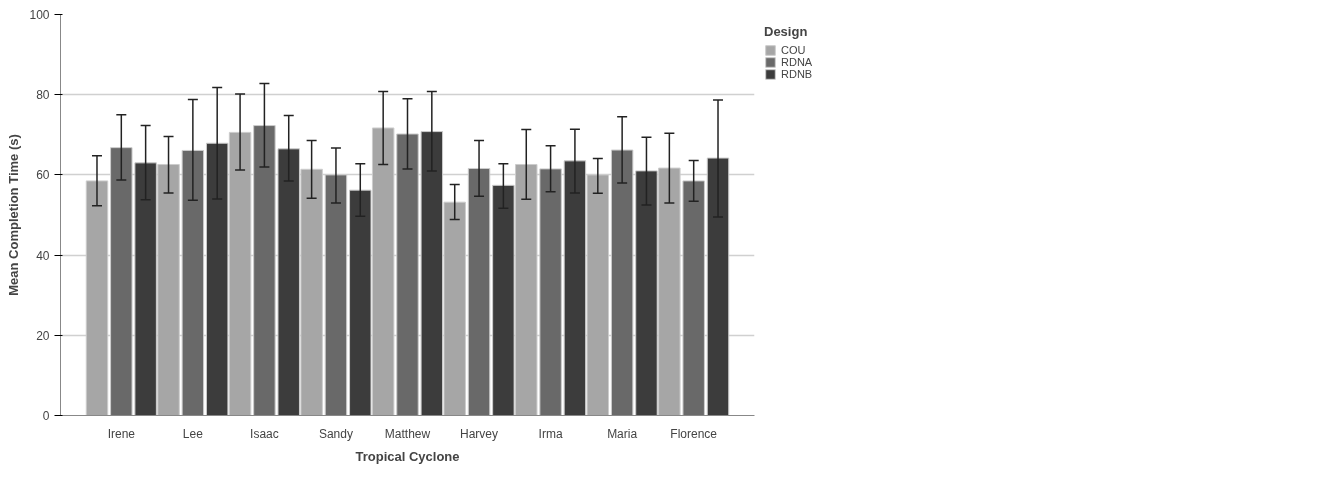  Describe the element at coordinates (264, 433) in the screenshot. I see `x-tick-label: Isaac` at that location.